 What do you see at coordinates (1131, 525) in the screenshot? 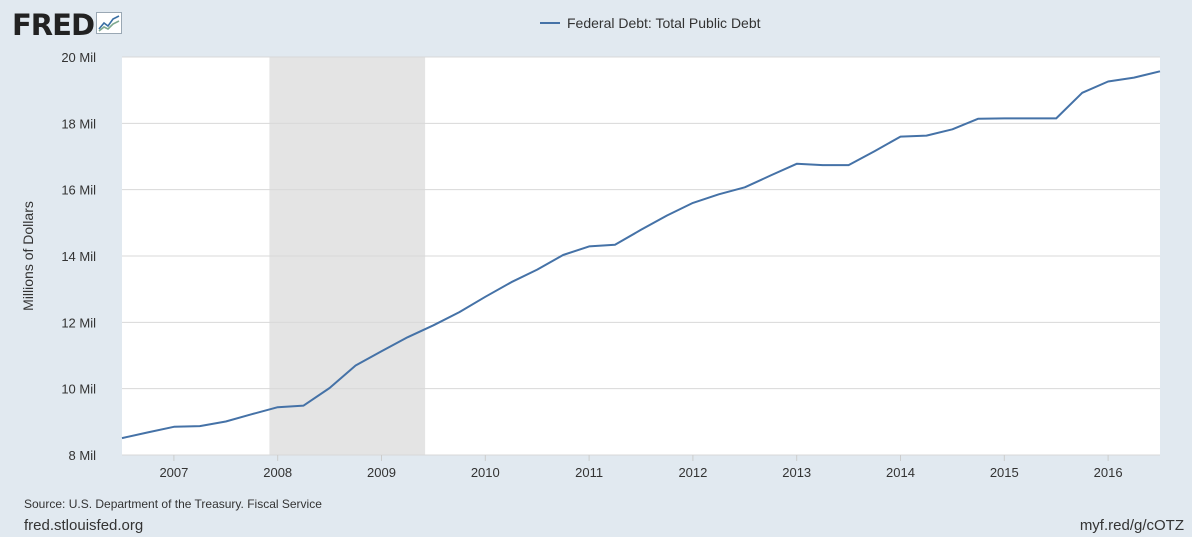
I see `short-link: myf.red/g/cOTZ` at bounding box center [1131, 525].